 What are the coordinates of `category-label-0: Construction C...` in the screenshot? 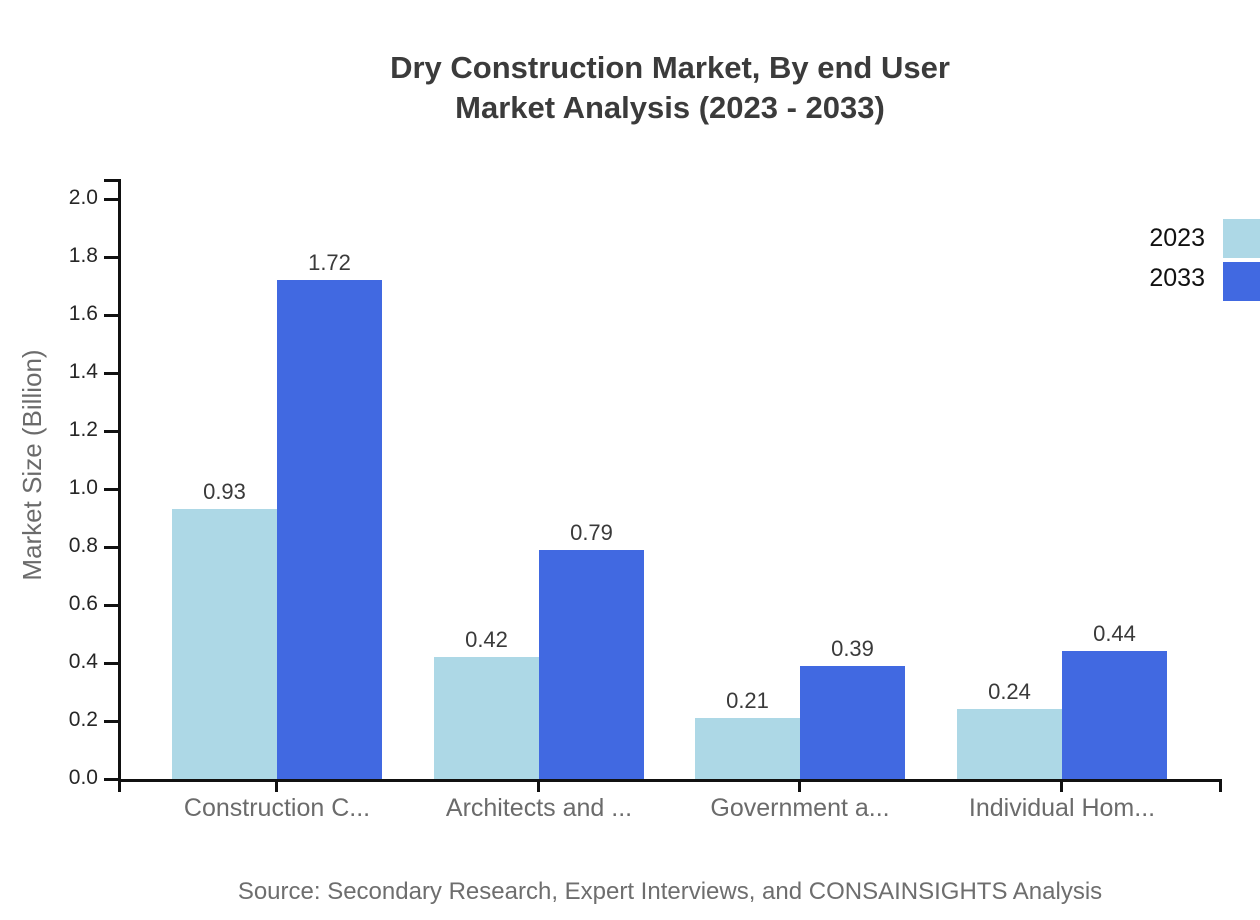 It's located at (277, 808).